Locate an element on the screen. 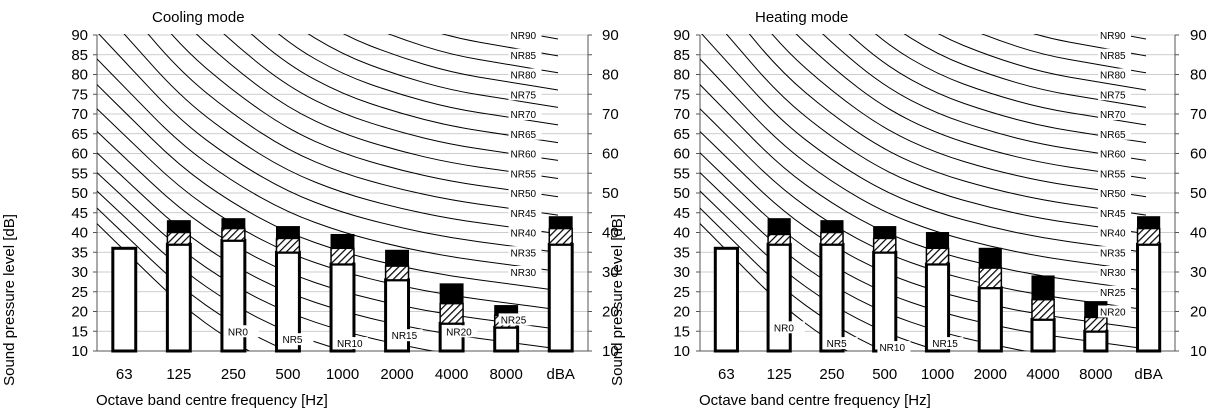 Image resolution: width=1218 pixels, height=414 pixels. nr-label: NR75 is located at coordinates (1113, 95).